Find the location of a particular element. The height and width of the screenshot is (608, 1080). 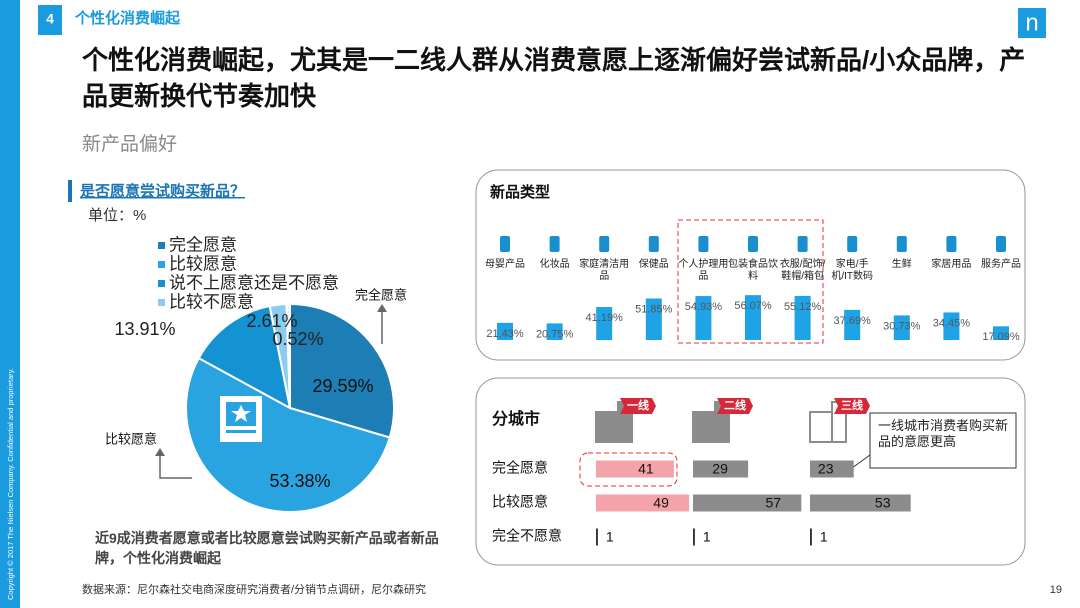

marker is located at coordinates (70, 191).